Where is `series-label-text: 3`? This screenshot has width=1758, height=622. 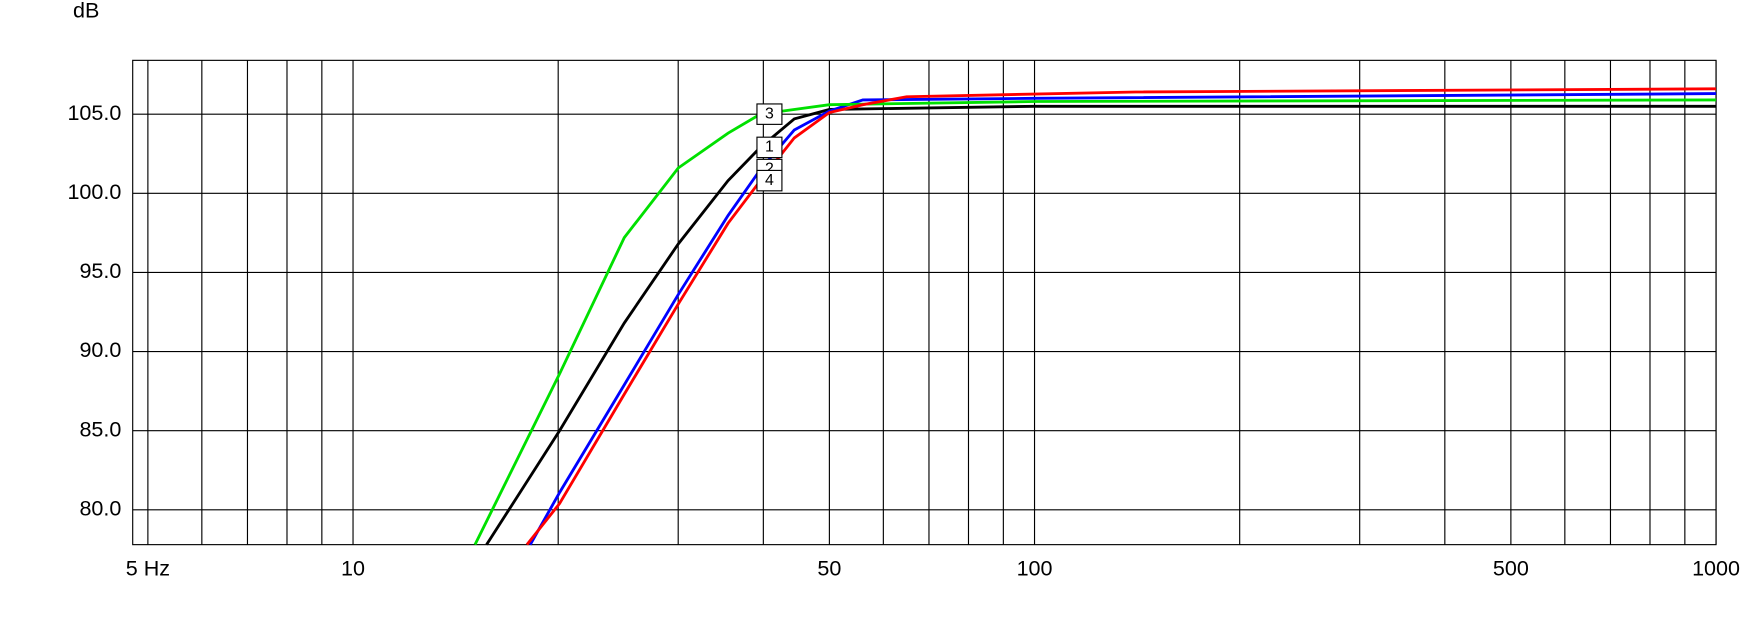
series-label-text: 3 is located at coordinates (769, 113).